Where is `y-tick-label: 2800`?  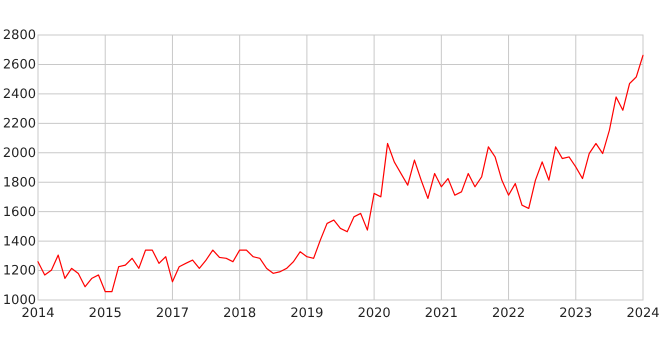
y-tick-label: 2800 is located at coordinates (19, 36).